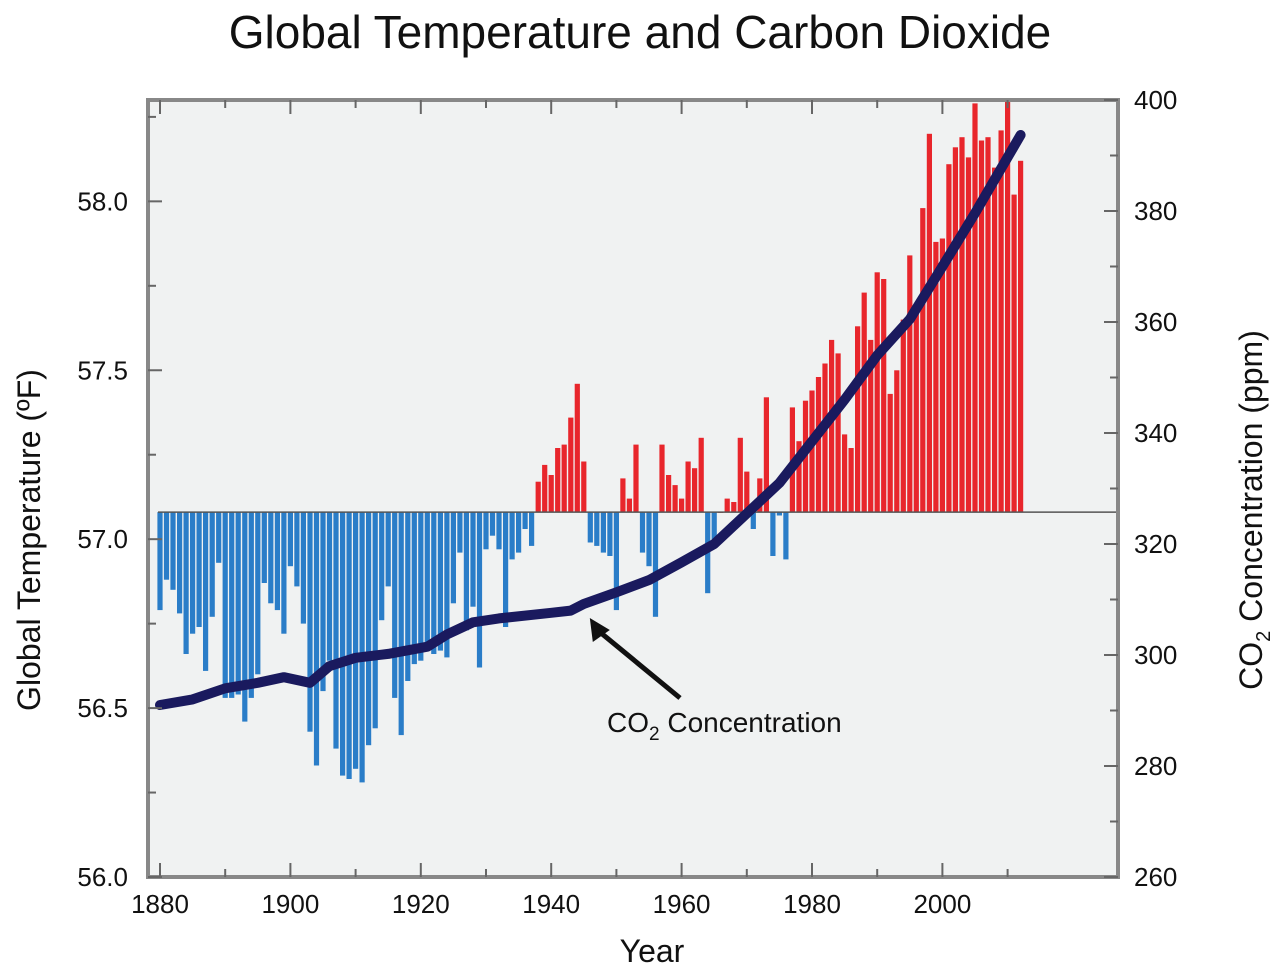 The height and width of the screenshot is (967, 1280). What do you see at coordinates (1155, 100) in the screenshot?
I see `y-right-tick-label: 400` at bounding box center [1155, 100].